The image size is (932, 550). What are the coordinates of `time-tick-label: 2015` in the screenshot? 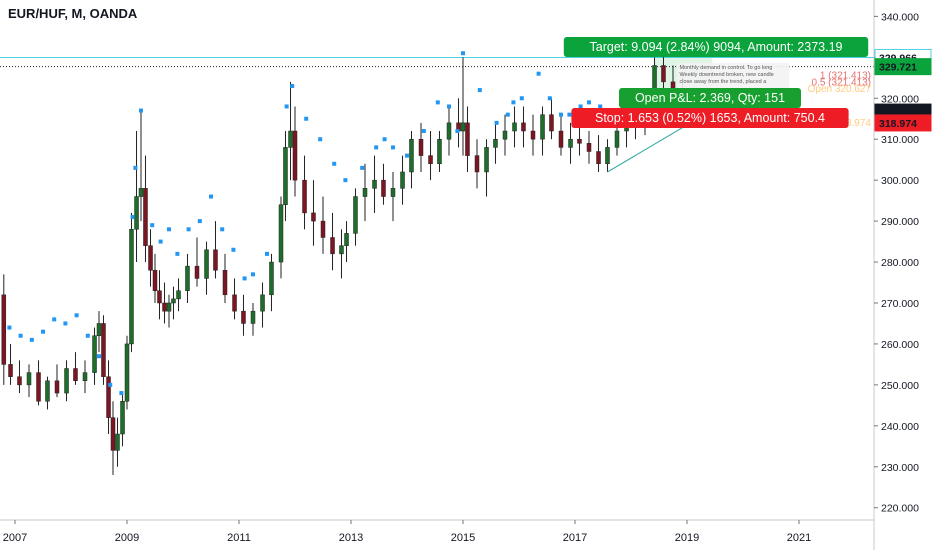 It's located at (463, 538).